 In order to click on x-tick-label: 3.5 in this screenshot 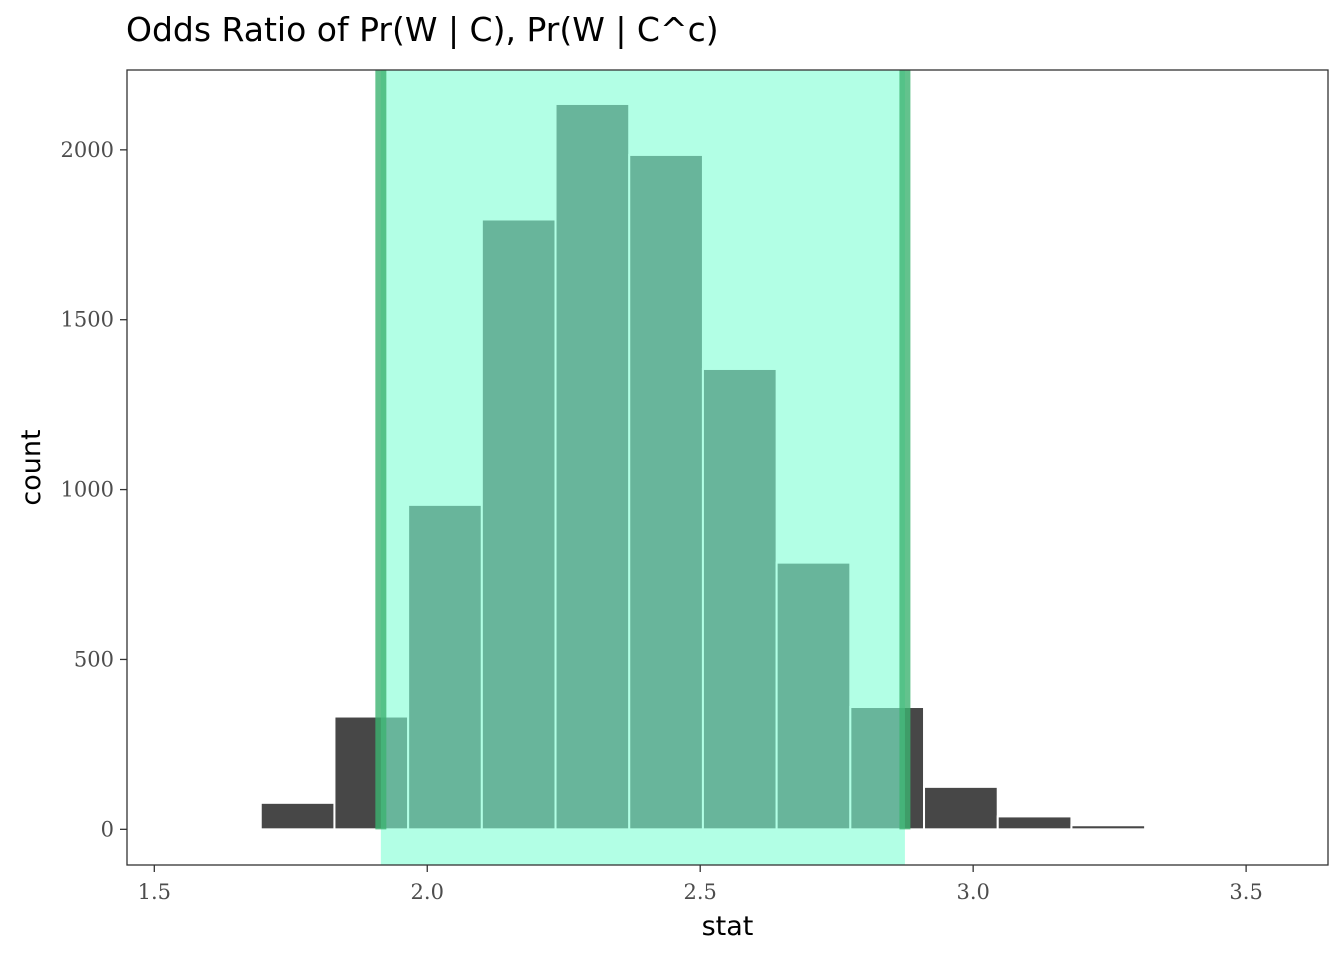, I will do `click(1245, 892)`.